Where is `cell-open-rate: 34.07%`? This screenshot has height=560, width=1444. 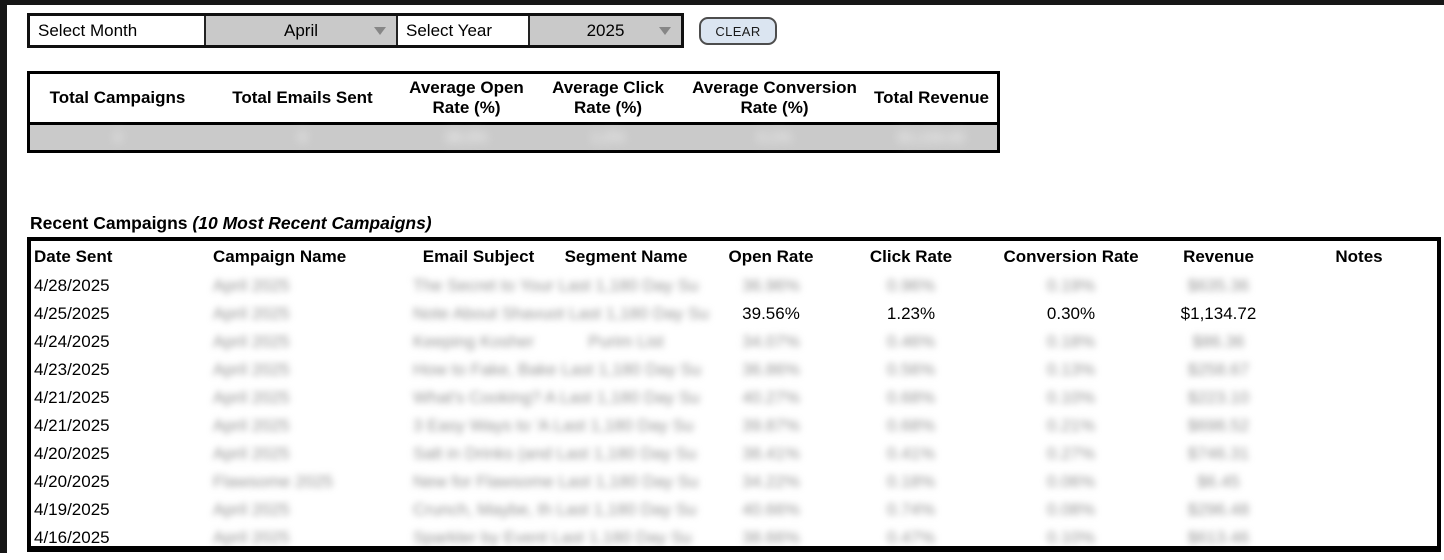 cell-open-rate: 34.07% is located at coordinates (771, 341).